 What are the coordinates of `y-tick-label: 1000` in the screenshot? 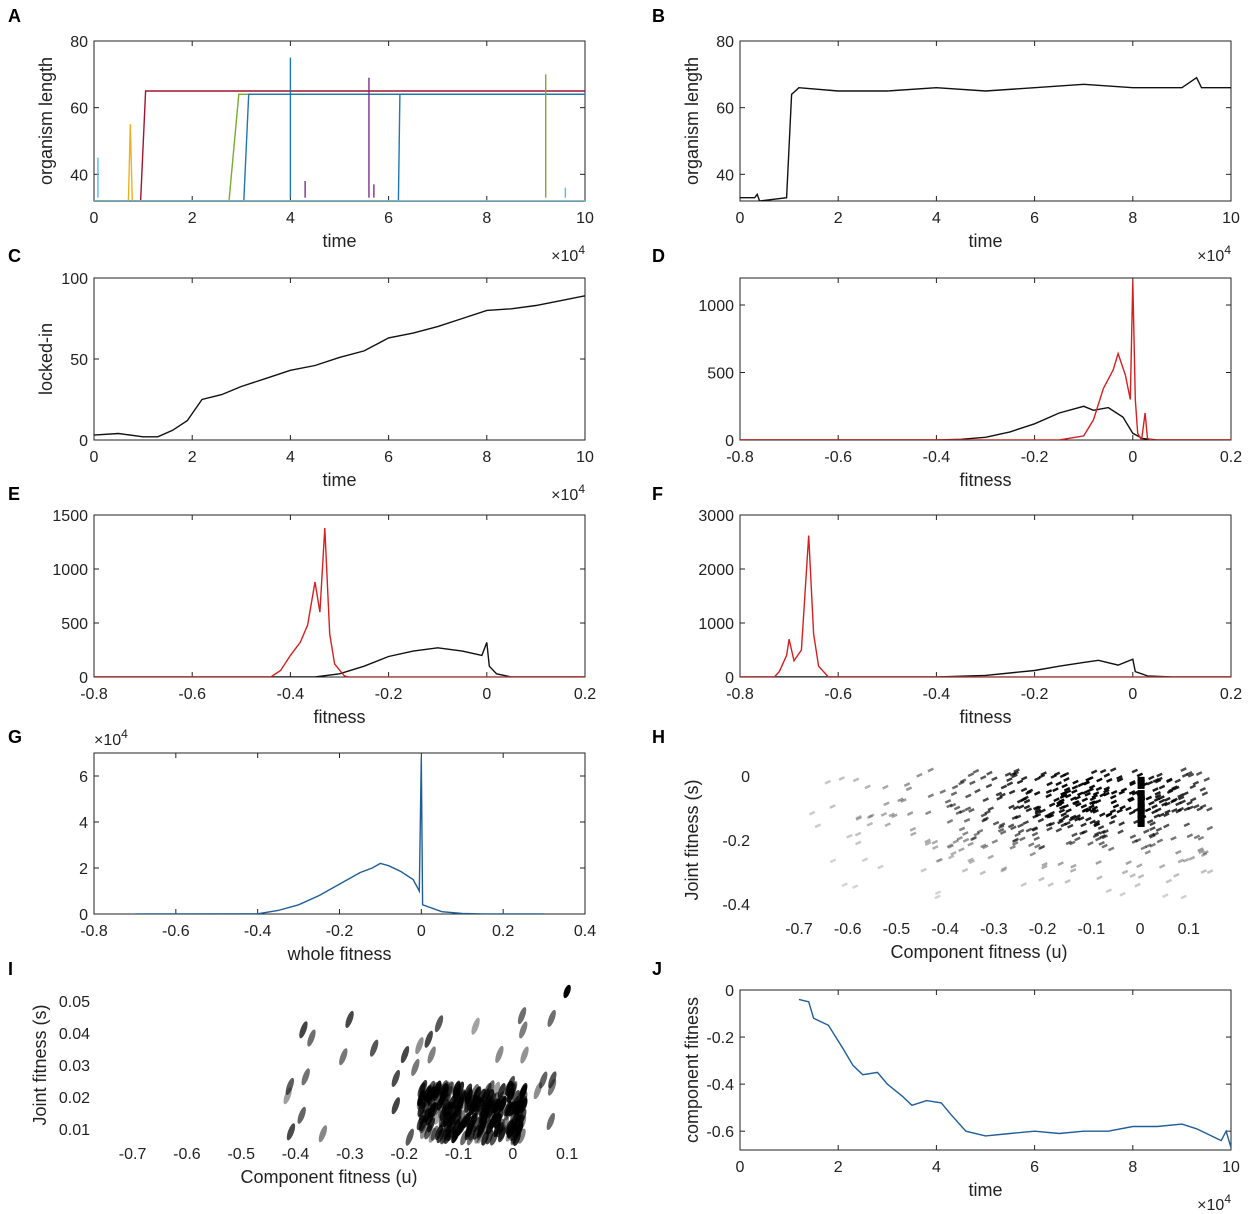 It's located at (716, 306).